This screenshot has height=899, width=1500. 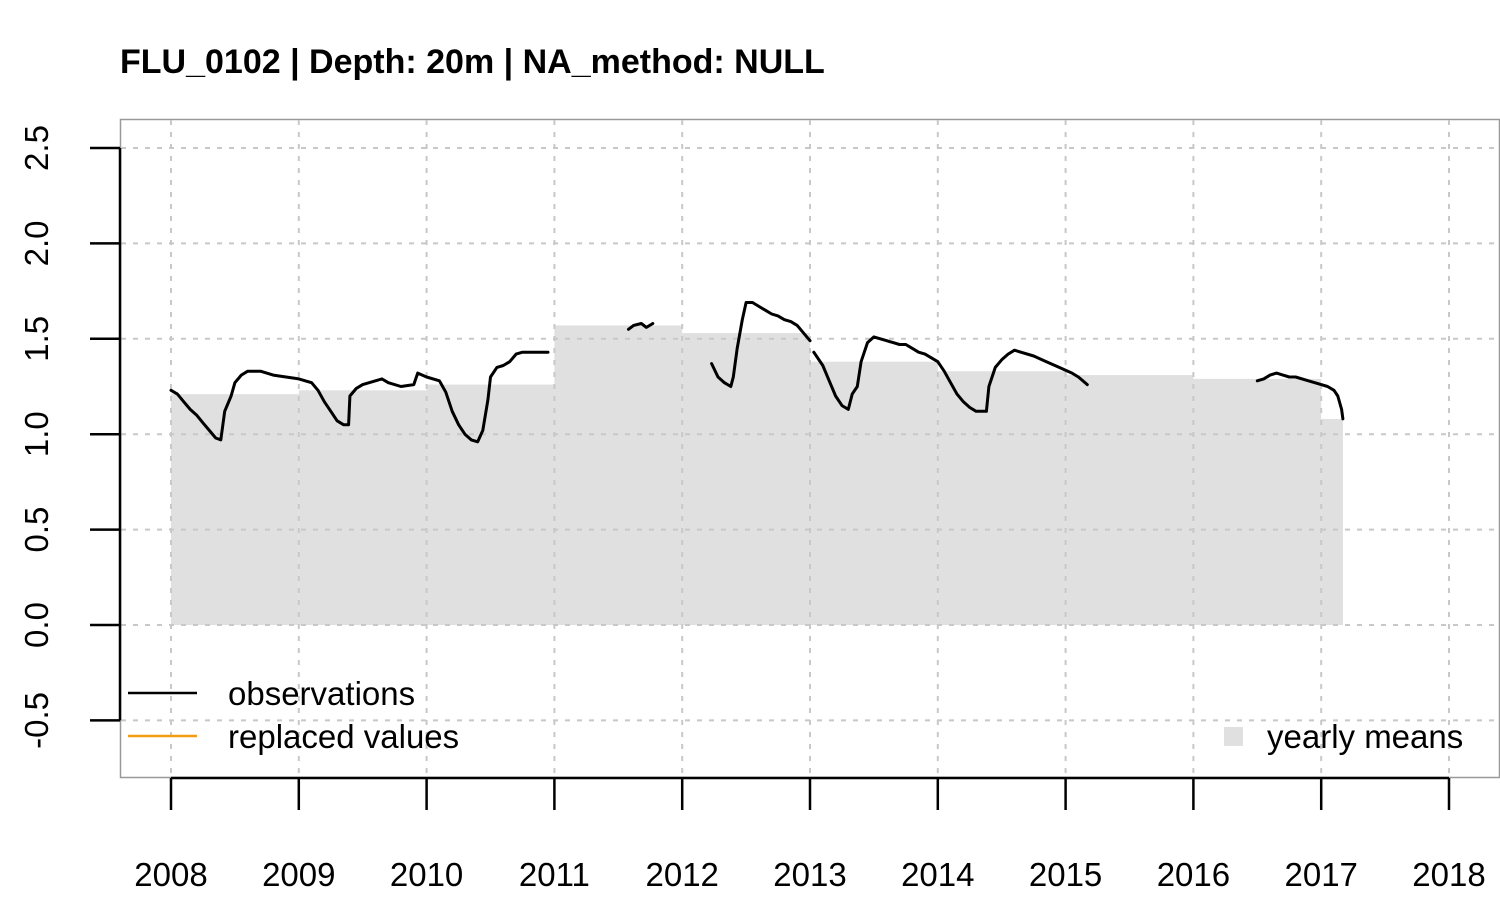 What do you see at coordinates (937, 874) in the screenshot?
I see `x-tick-label-2014: 2014` at bounding box center [937, 874].